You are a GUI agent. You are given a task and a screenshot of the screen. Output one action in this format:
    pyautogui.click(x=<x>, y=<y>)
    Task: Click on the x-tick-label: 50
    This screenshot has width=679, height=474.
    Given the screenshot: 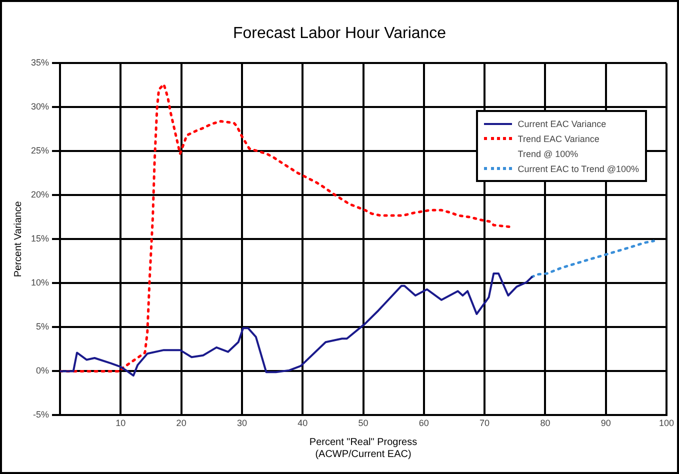 What is the action you would take?
    pyautogui.click(x=363, y=423)
    